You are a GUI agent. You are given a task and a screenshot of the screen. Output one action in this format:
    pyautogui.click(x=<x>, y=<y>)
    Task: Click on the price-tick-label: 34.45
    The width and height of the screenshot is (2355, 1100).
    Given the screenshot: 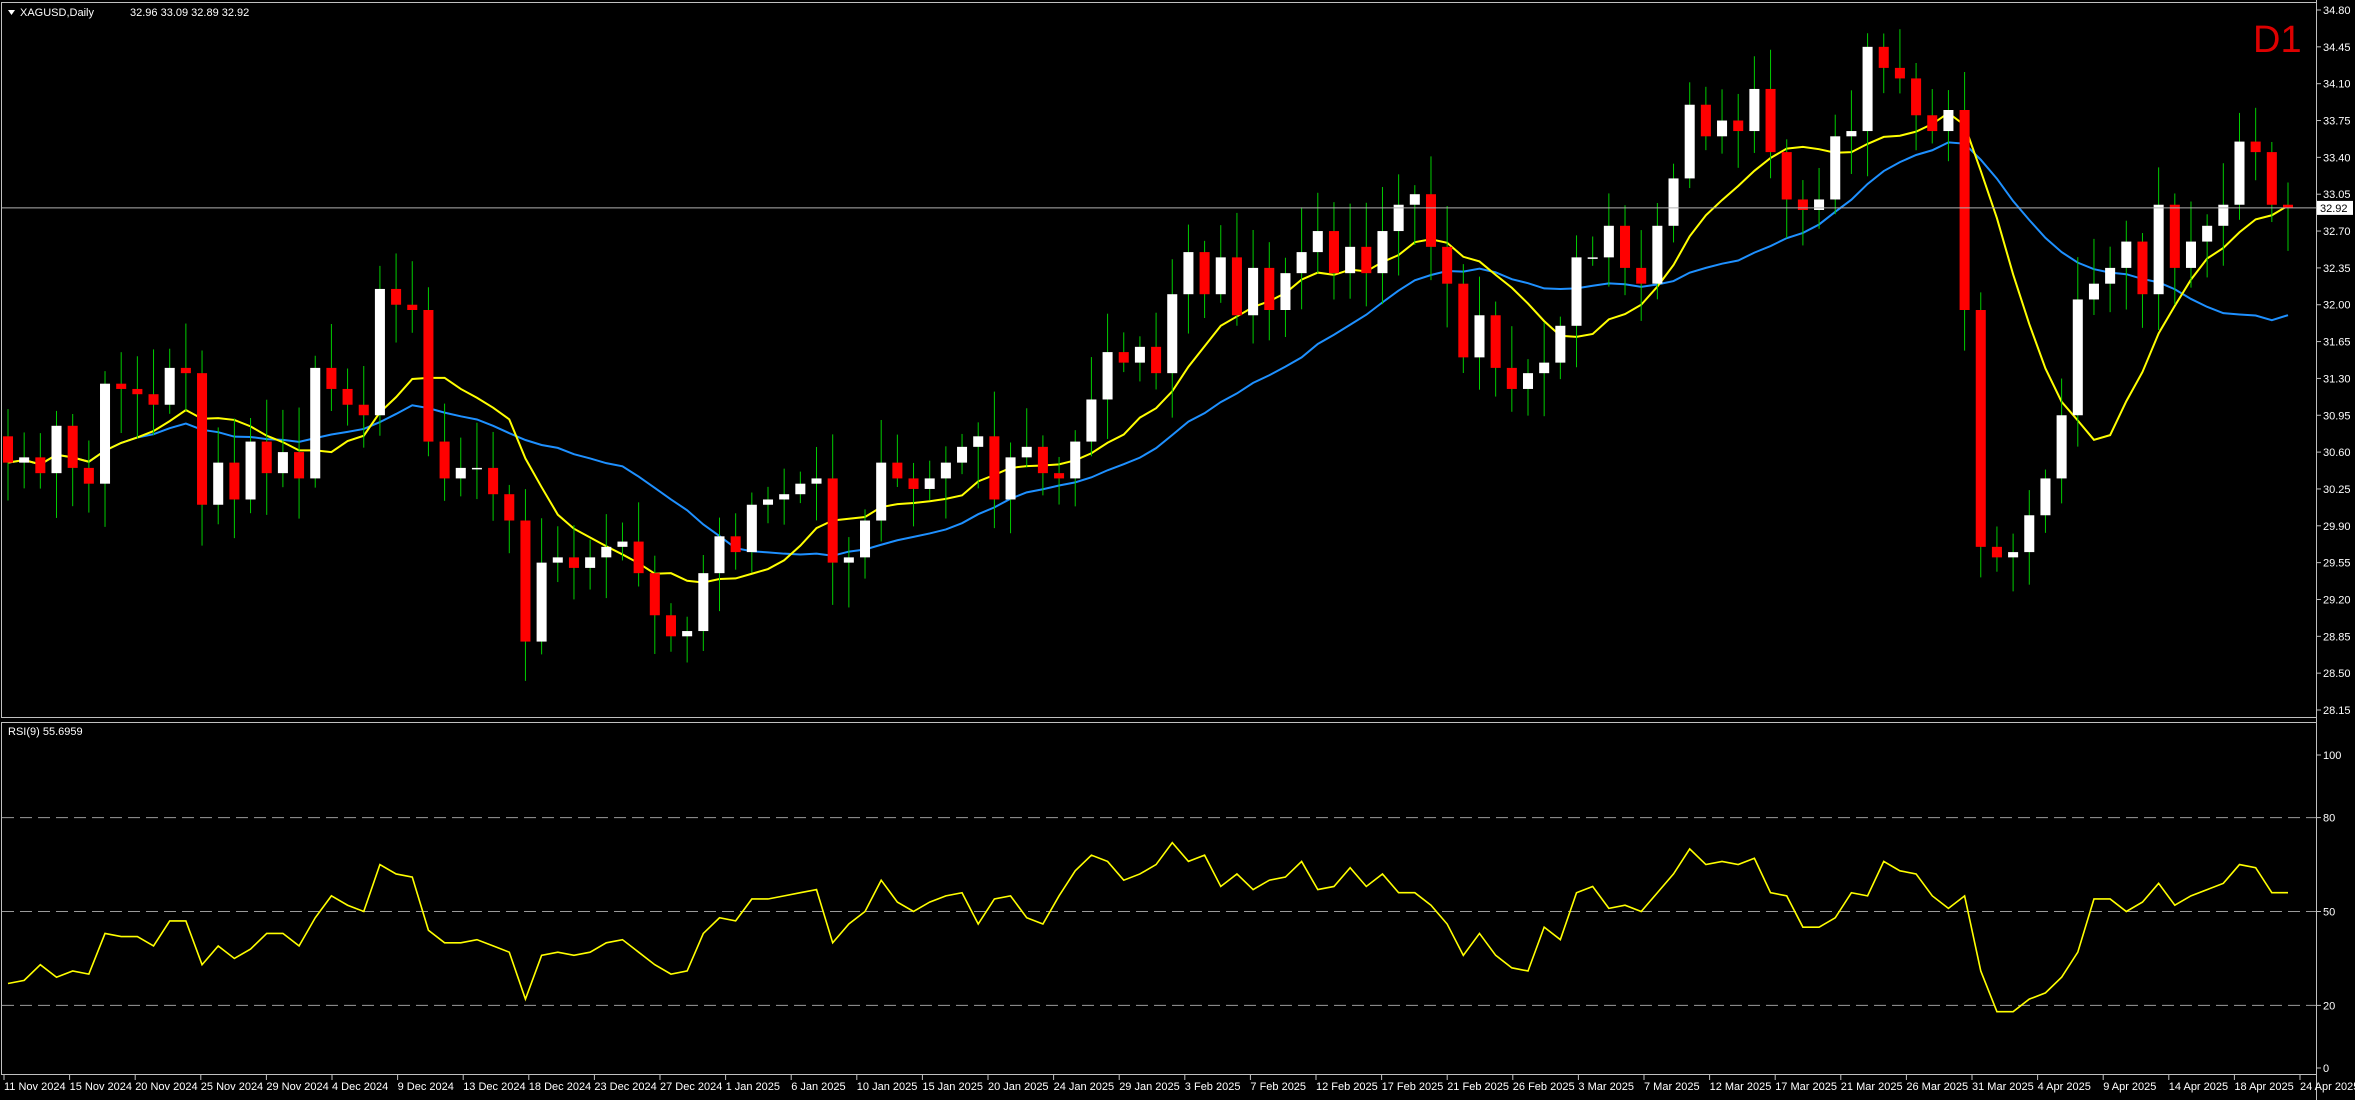 What is the action you would take?
    pyautogui.click(x=2337, y=48)
    